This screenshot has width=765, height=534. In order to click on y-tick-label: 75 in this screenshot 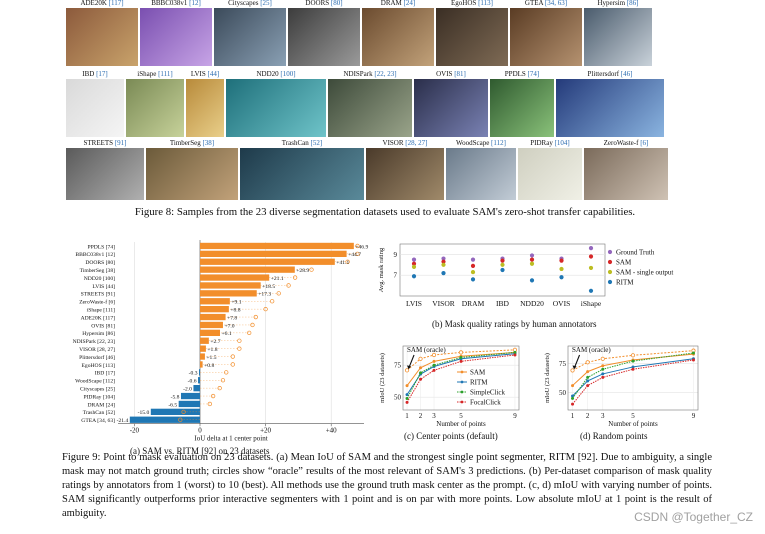, I will do `click(563, 364)`.